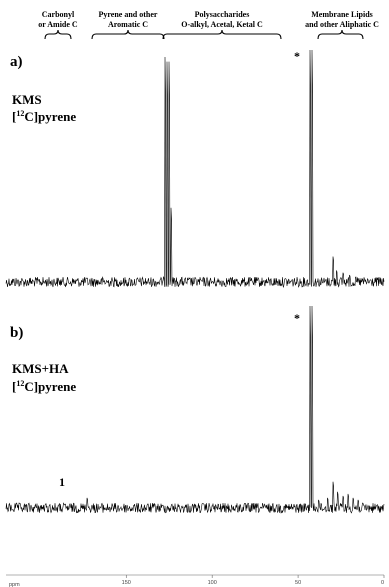  What do you see at coordinates (58, 14) in the screenshot?
I see `region-label-carbonyl-line1: Carbonyl` at bounding box center [58, 14].